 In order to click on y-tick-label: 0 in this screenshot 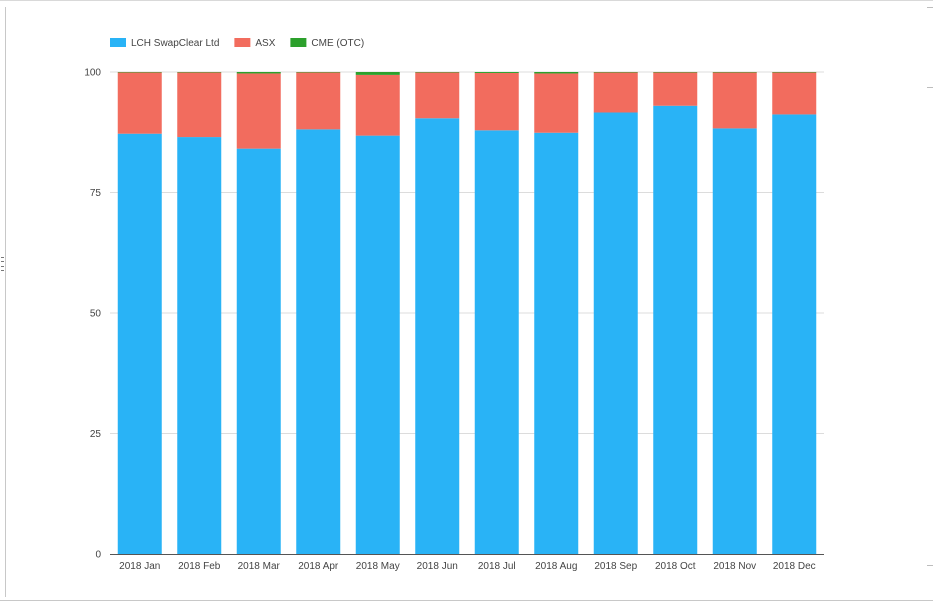, I will do `click(98, 555)`.